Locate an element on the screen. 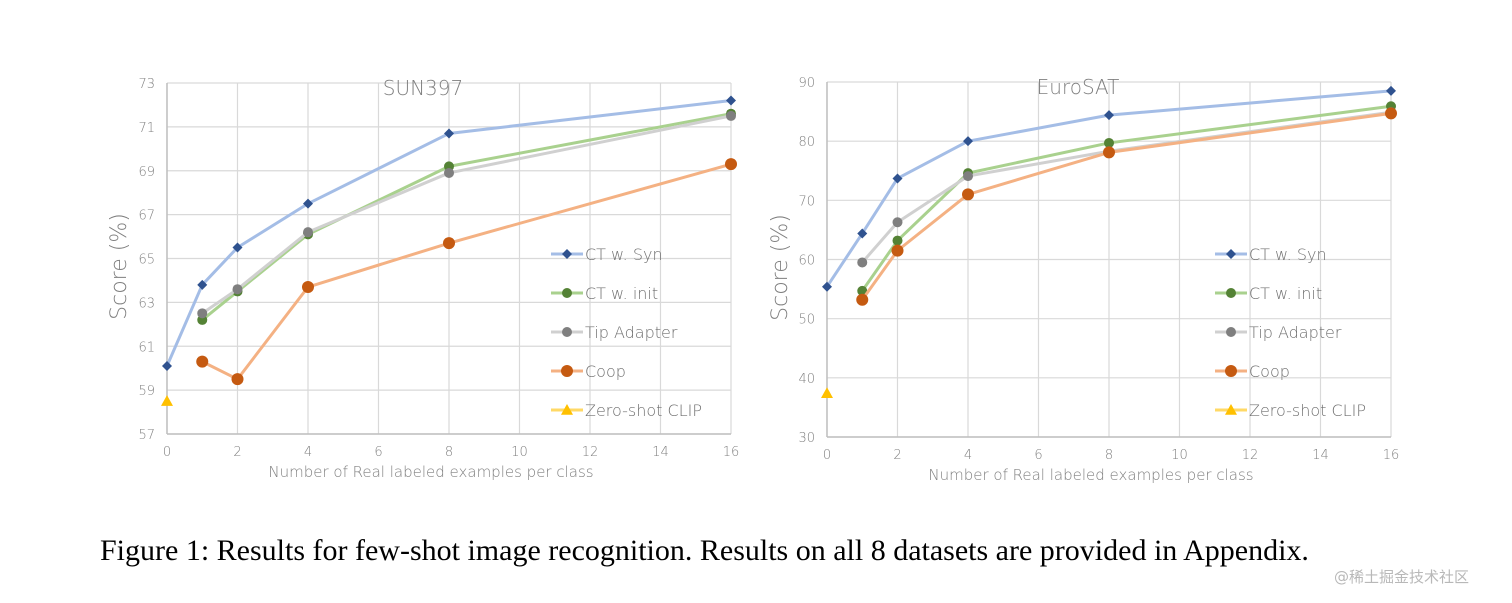 The height and width of the screenshot is (603, 1512). chart-title: EuroSAT is located at coordinates (1078, 87).